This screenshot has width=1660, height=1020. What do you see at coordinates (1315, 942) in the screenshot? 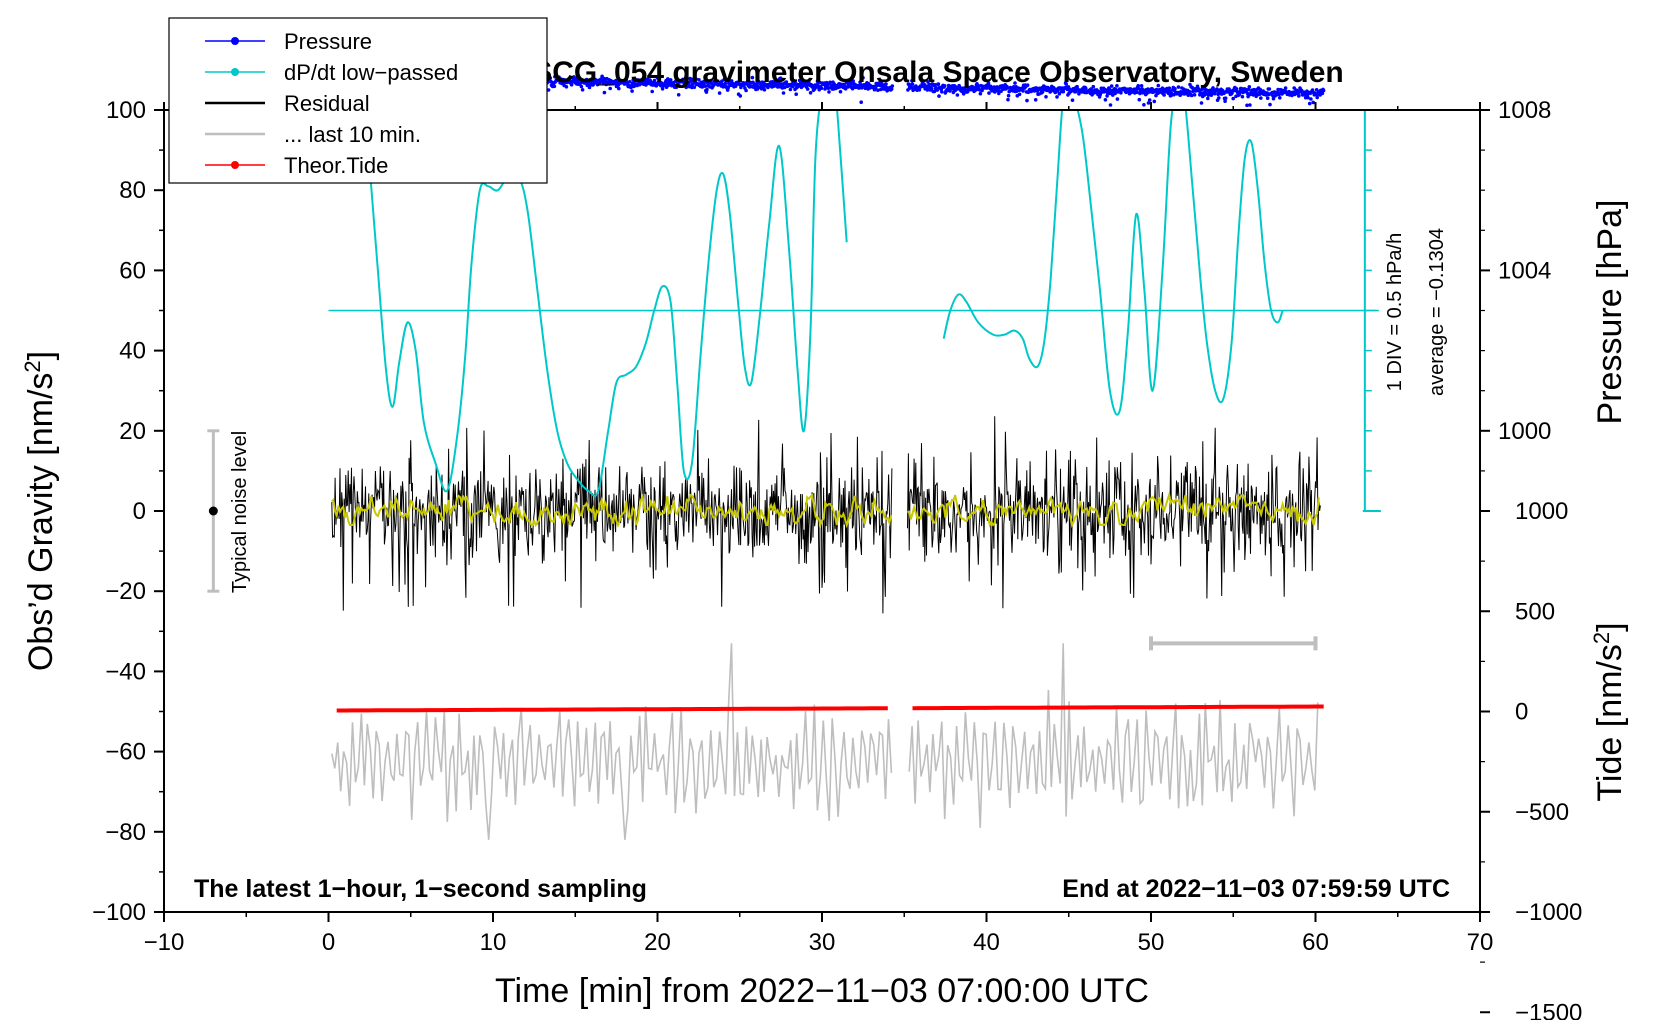
I see `x-tick-label: 60` at bounding box center [1315, 942].